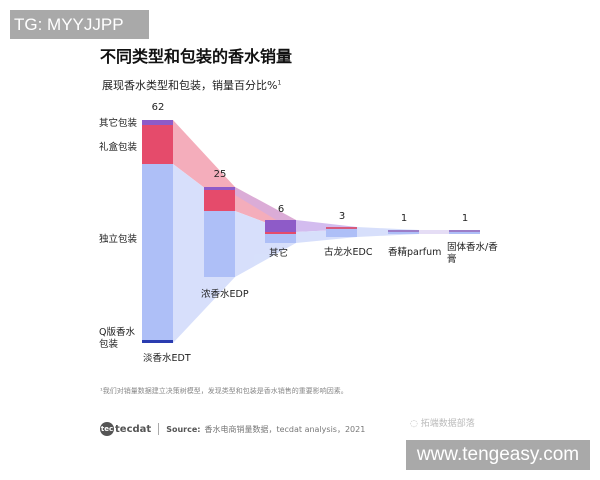  I want to click on logo-text: tecdat, so click(133, 429).